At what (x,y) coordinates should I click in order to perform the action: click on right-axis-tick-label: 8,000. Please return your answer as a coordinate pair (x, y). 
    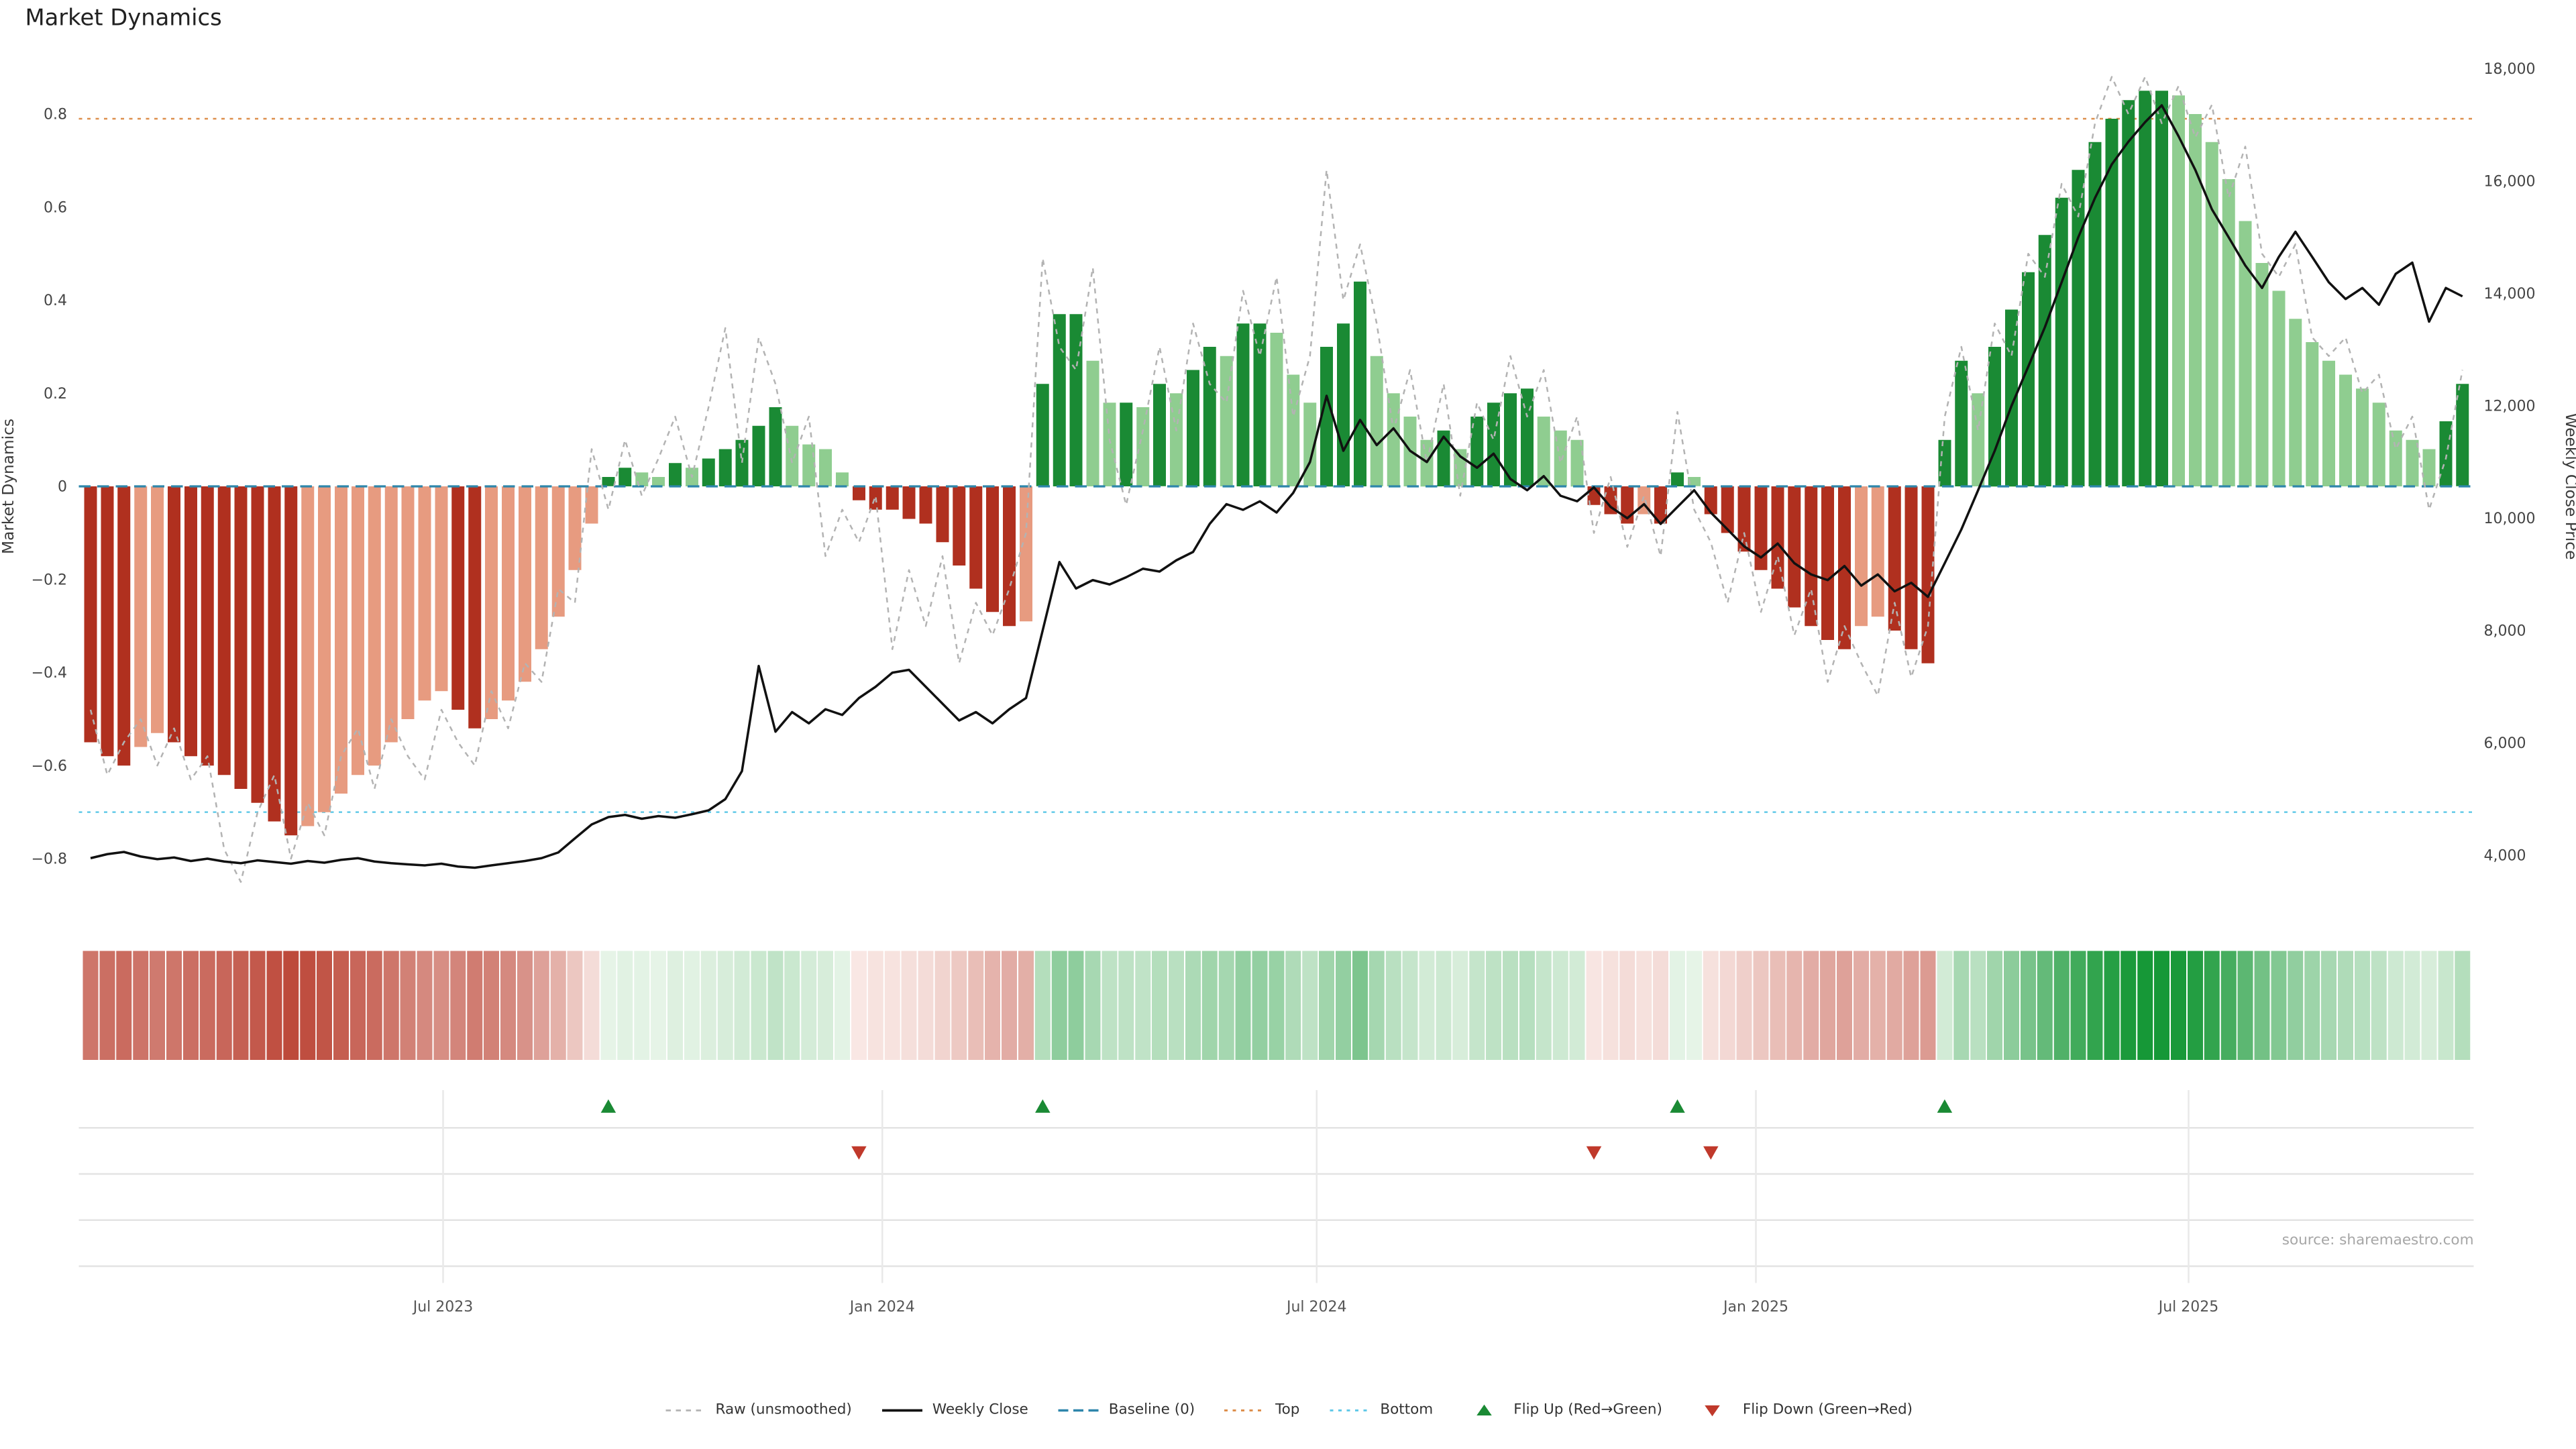
    Looking at the image, I should click on (2505, 631).